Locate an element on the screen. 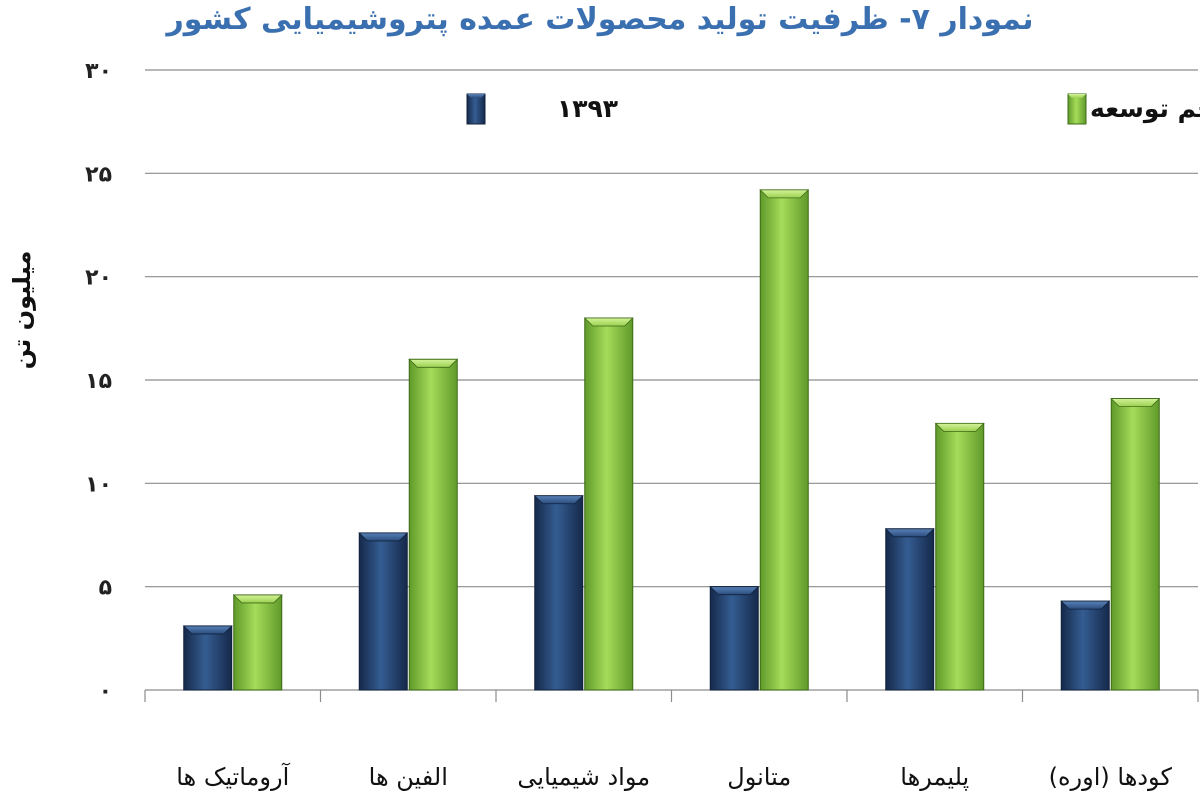 The height and width of the screenshot is (800, 1200). x-tick-label: پلیمرها is located at coordinates (934, 777).